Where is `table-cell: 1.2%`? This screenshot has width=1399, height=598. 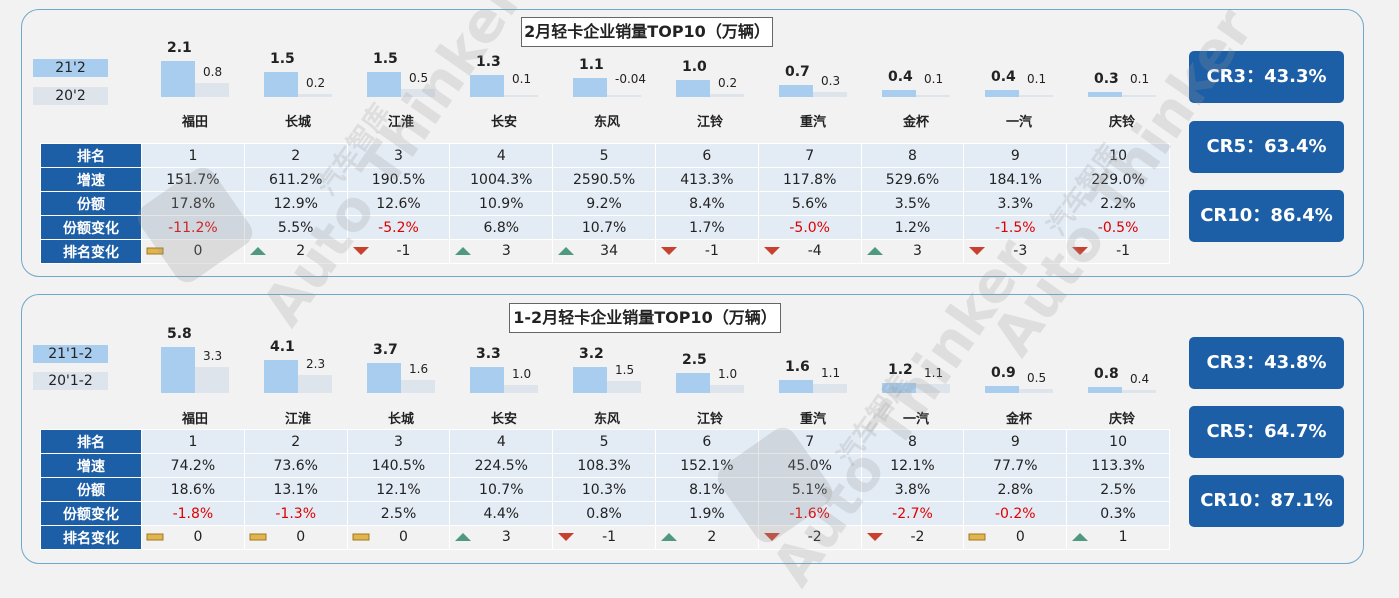
table-cell: 1.2% is located at coordinates (912, 227).